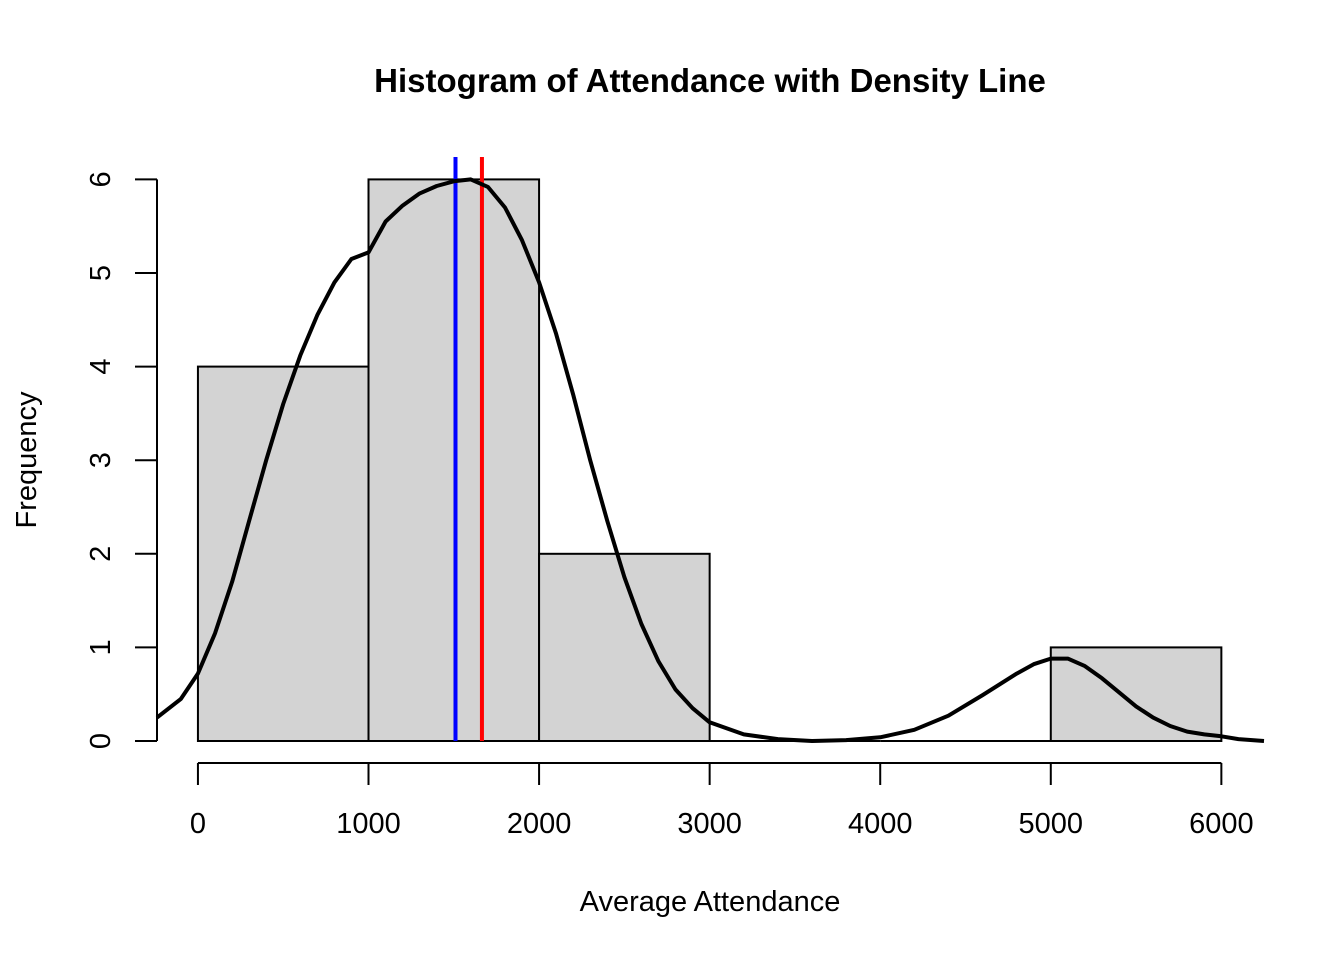  I want to click on y-tick-label-0: 0, so click(101, 741).